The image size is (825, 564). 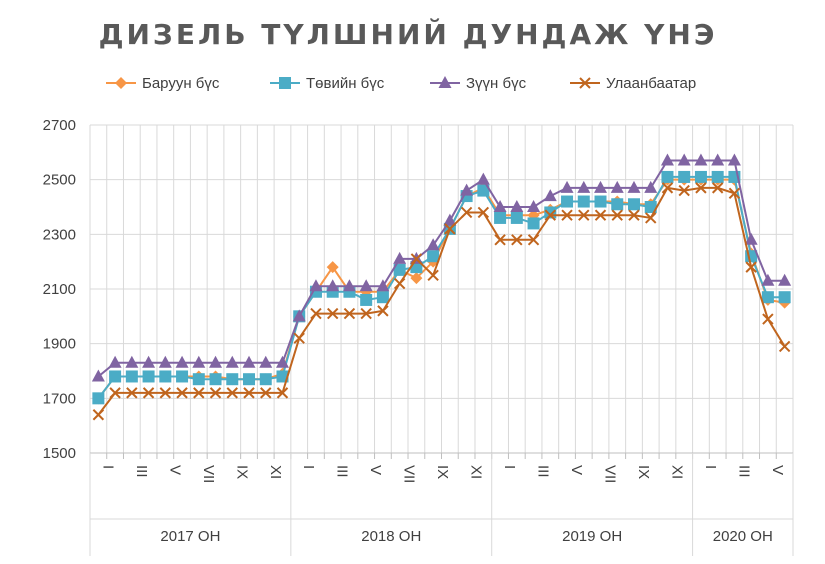 What do you see at coordinates (241, 472) in the screenshot?
I see `x-tick-label-group: IX` at bounding box center [241, 472].